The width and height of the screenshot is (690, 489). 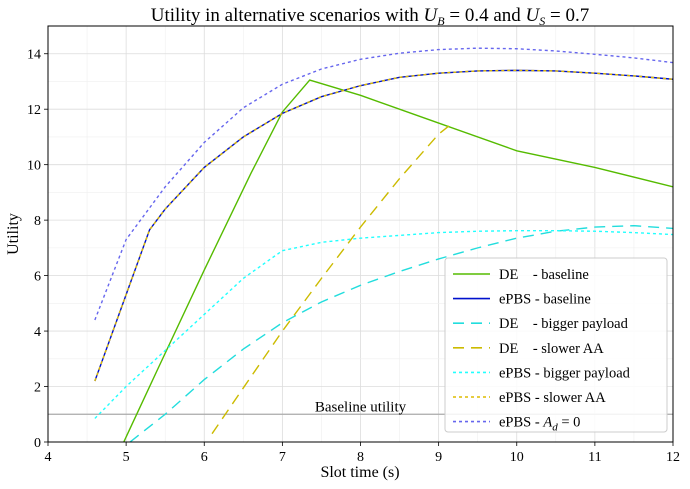 I want to click on y-tick-label: 14, so click(x=34, y=55).